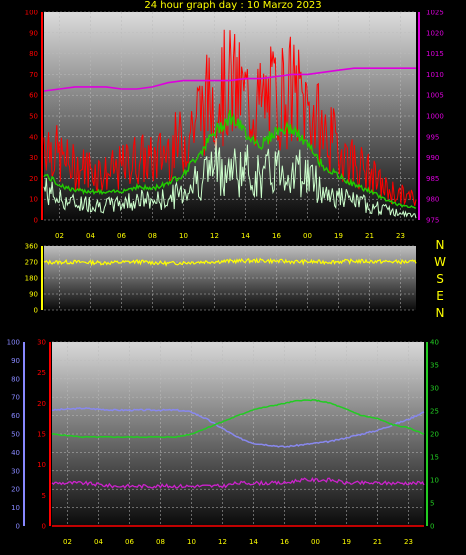 This screenshot has width=466, height=555. Describe the element at coordinates (432, 137) in the screenshot. I see `y-tick-label-right: 995` at that location.